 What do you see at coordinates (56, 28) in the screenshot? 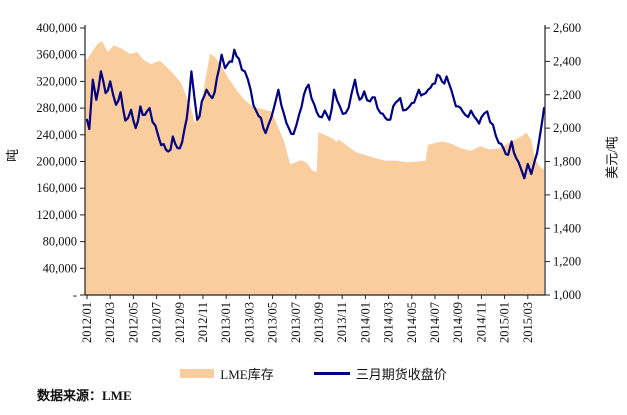
I see `svg-text: 400,000` at bounding box center [56, 28].